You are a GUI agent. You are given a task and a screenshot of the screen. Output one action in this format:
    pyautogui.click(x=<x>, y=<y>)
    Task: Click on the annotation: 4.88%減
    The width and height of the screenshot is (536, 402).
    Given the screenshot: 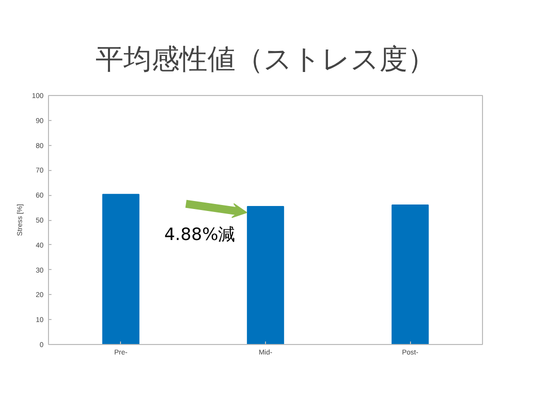 What is the action you would take?
    pyautogui.click(x=200, y=234)
    